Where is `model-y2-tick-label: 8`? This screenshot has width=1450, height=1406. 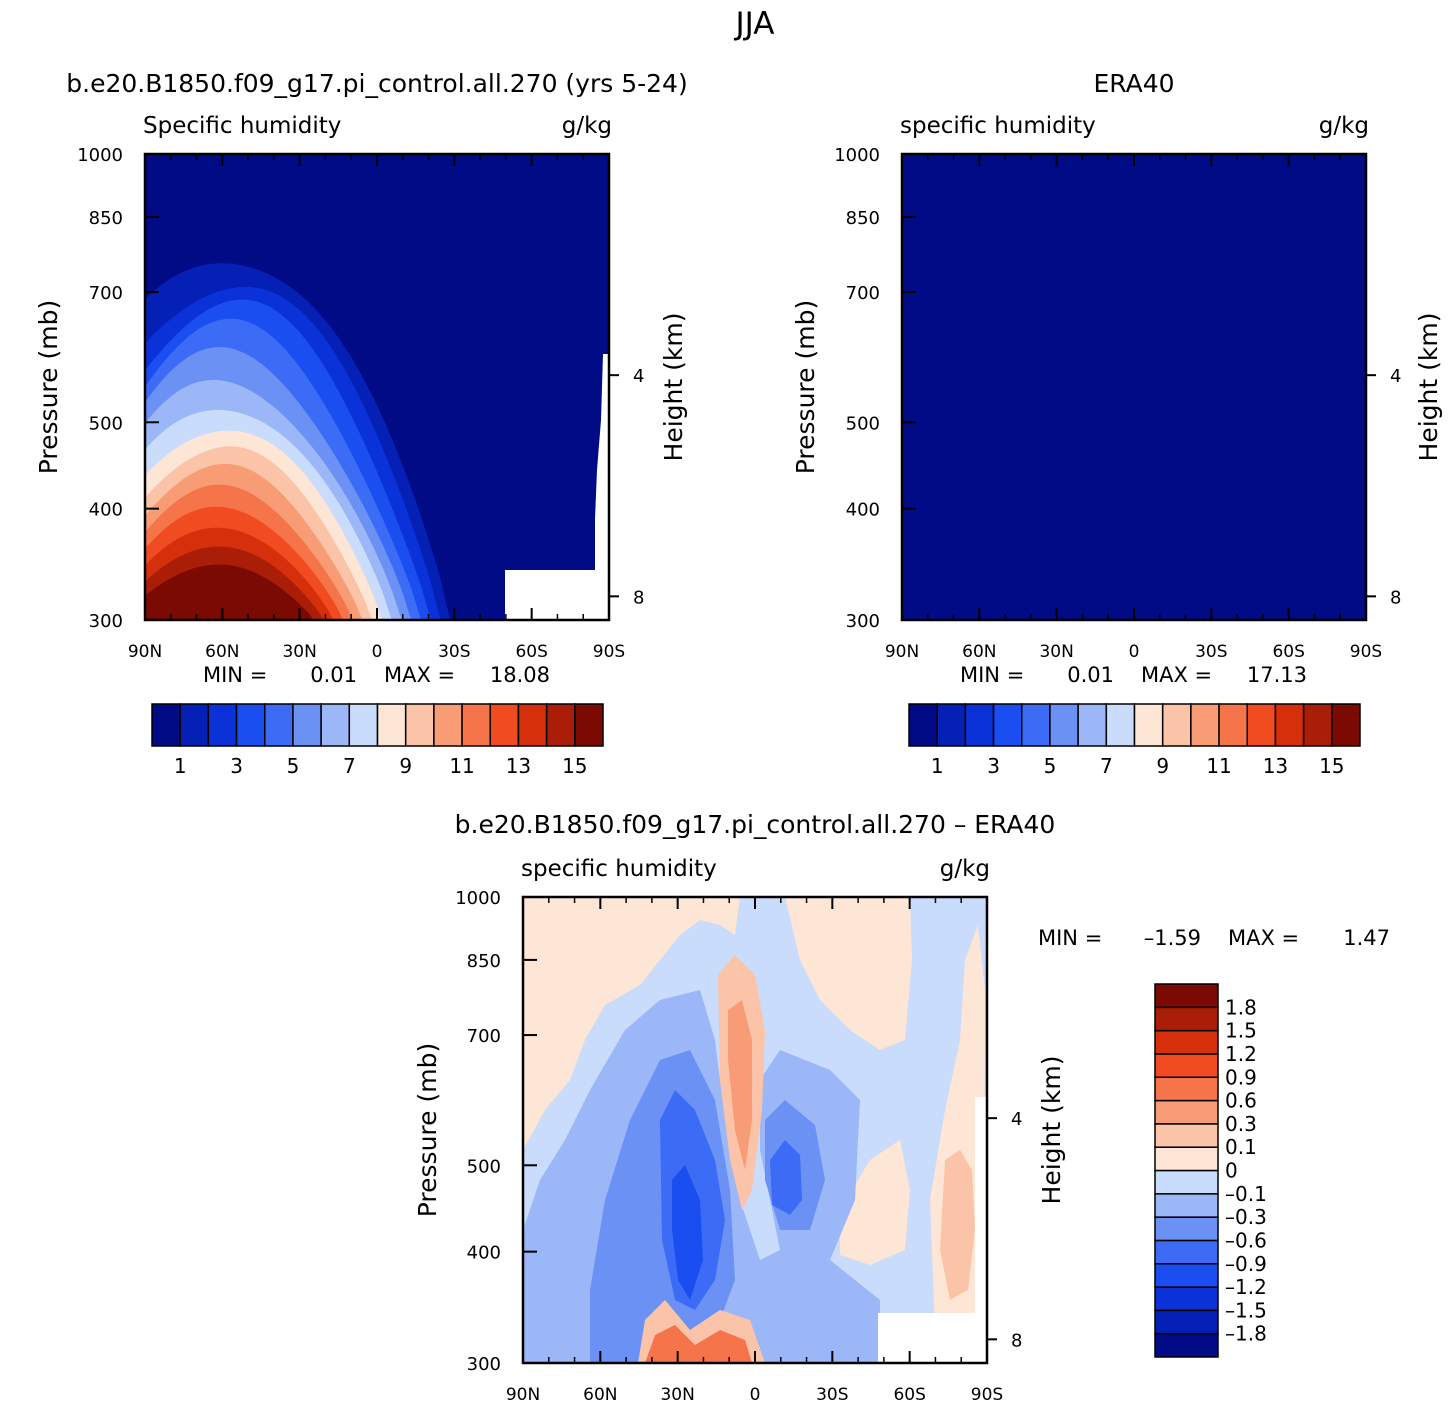
model-y2-tick-label: 8 is located at coordinates (638, 597).